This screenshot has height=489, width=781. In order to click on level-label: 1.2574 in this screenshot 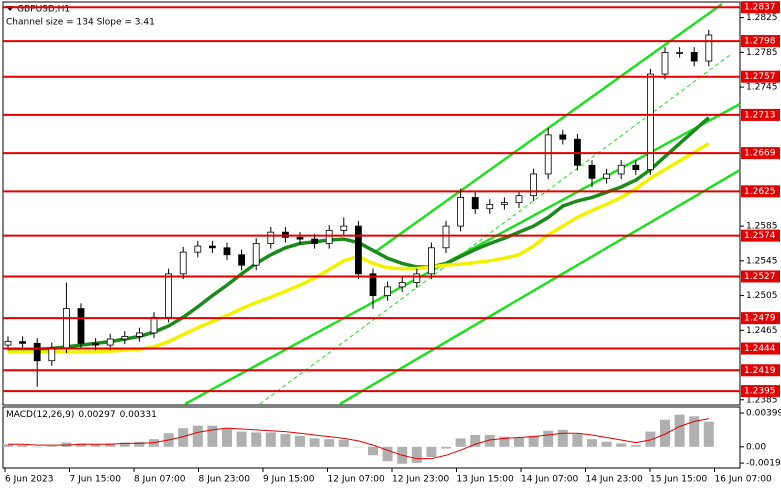, I will do `click(760, 236)`.